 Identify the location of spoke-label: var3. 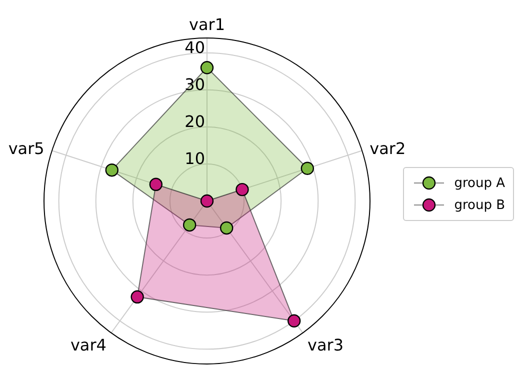
(326, 345).